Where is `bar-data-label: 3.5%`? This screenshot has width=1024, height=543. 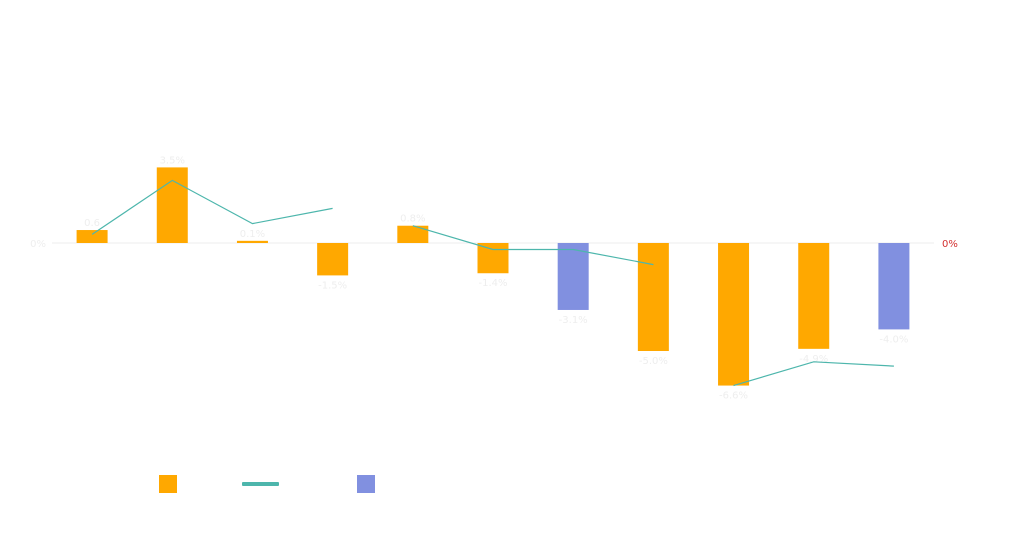
bar-data-label: 3.5% is located at coordinates (172, 160).